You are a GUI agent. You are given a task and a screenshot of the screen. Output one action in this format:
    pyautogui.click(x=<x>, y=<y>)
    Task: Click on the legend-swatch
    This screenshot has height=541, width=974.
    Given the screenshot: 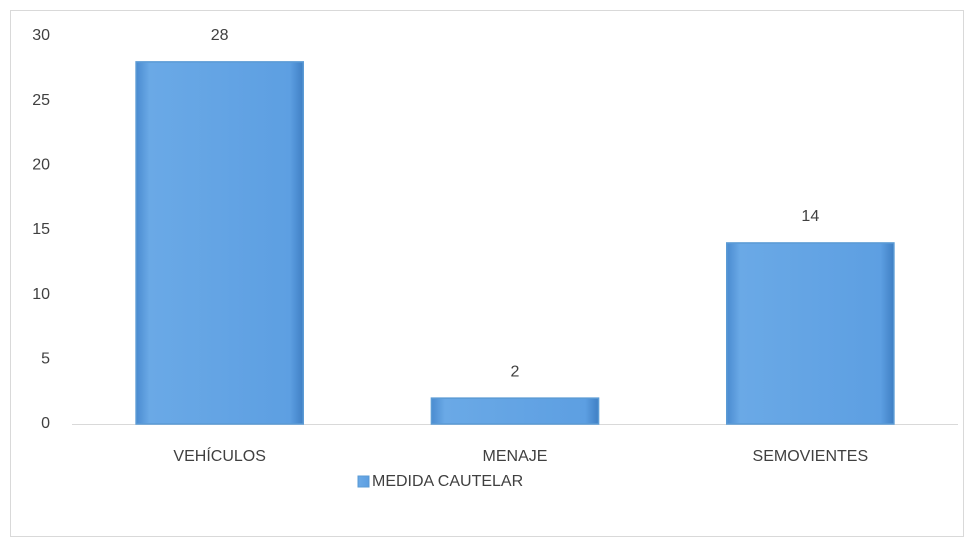 What is the action you would take?
    pyautogui.click(x=363, y=481)
    